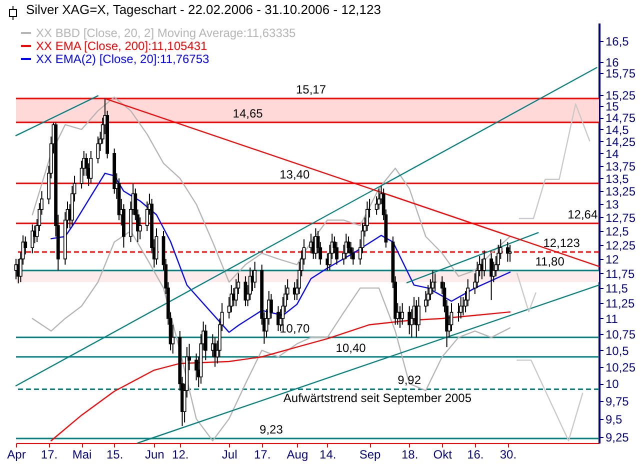 The width and height of the screenshot is (641, 476). Describe the element at coordinates (613, 153) in the screenshot. I see `y-tick-label: 14` at that location.